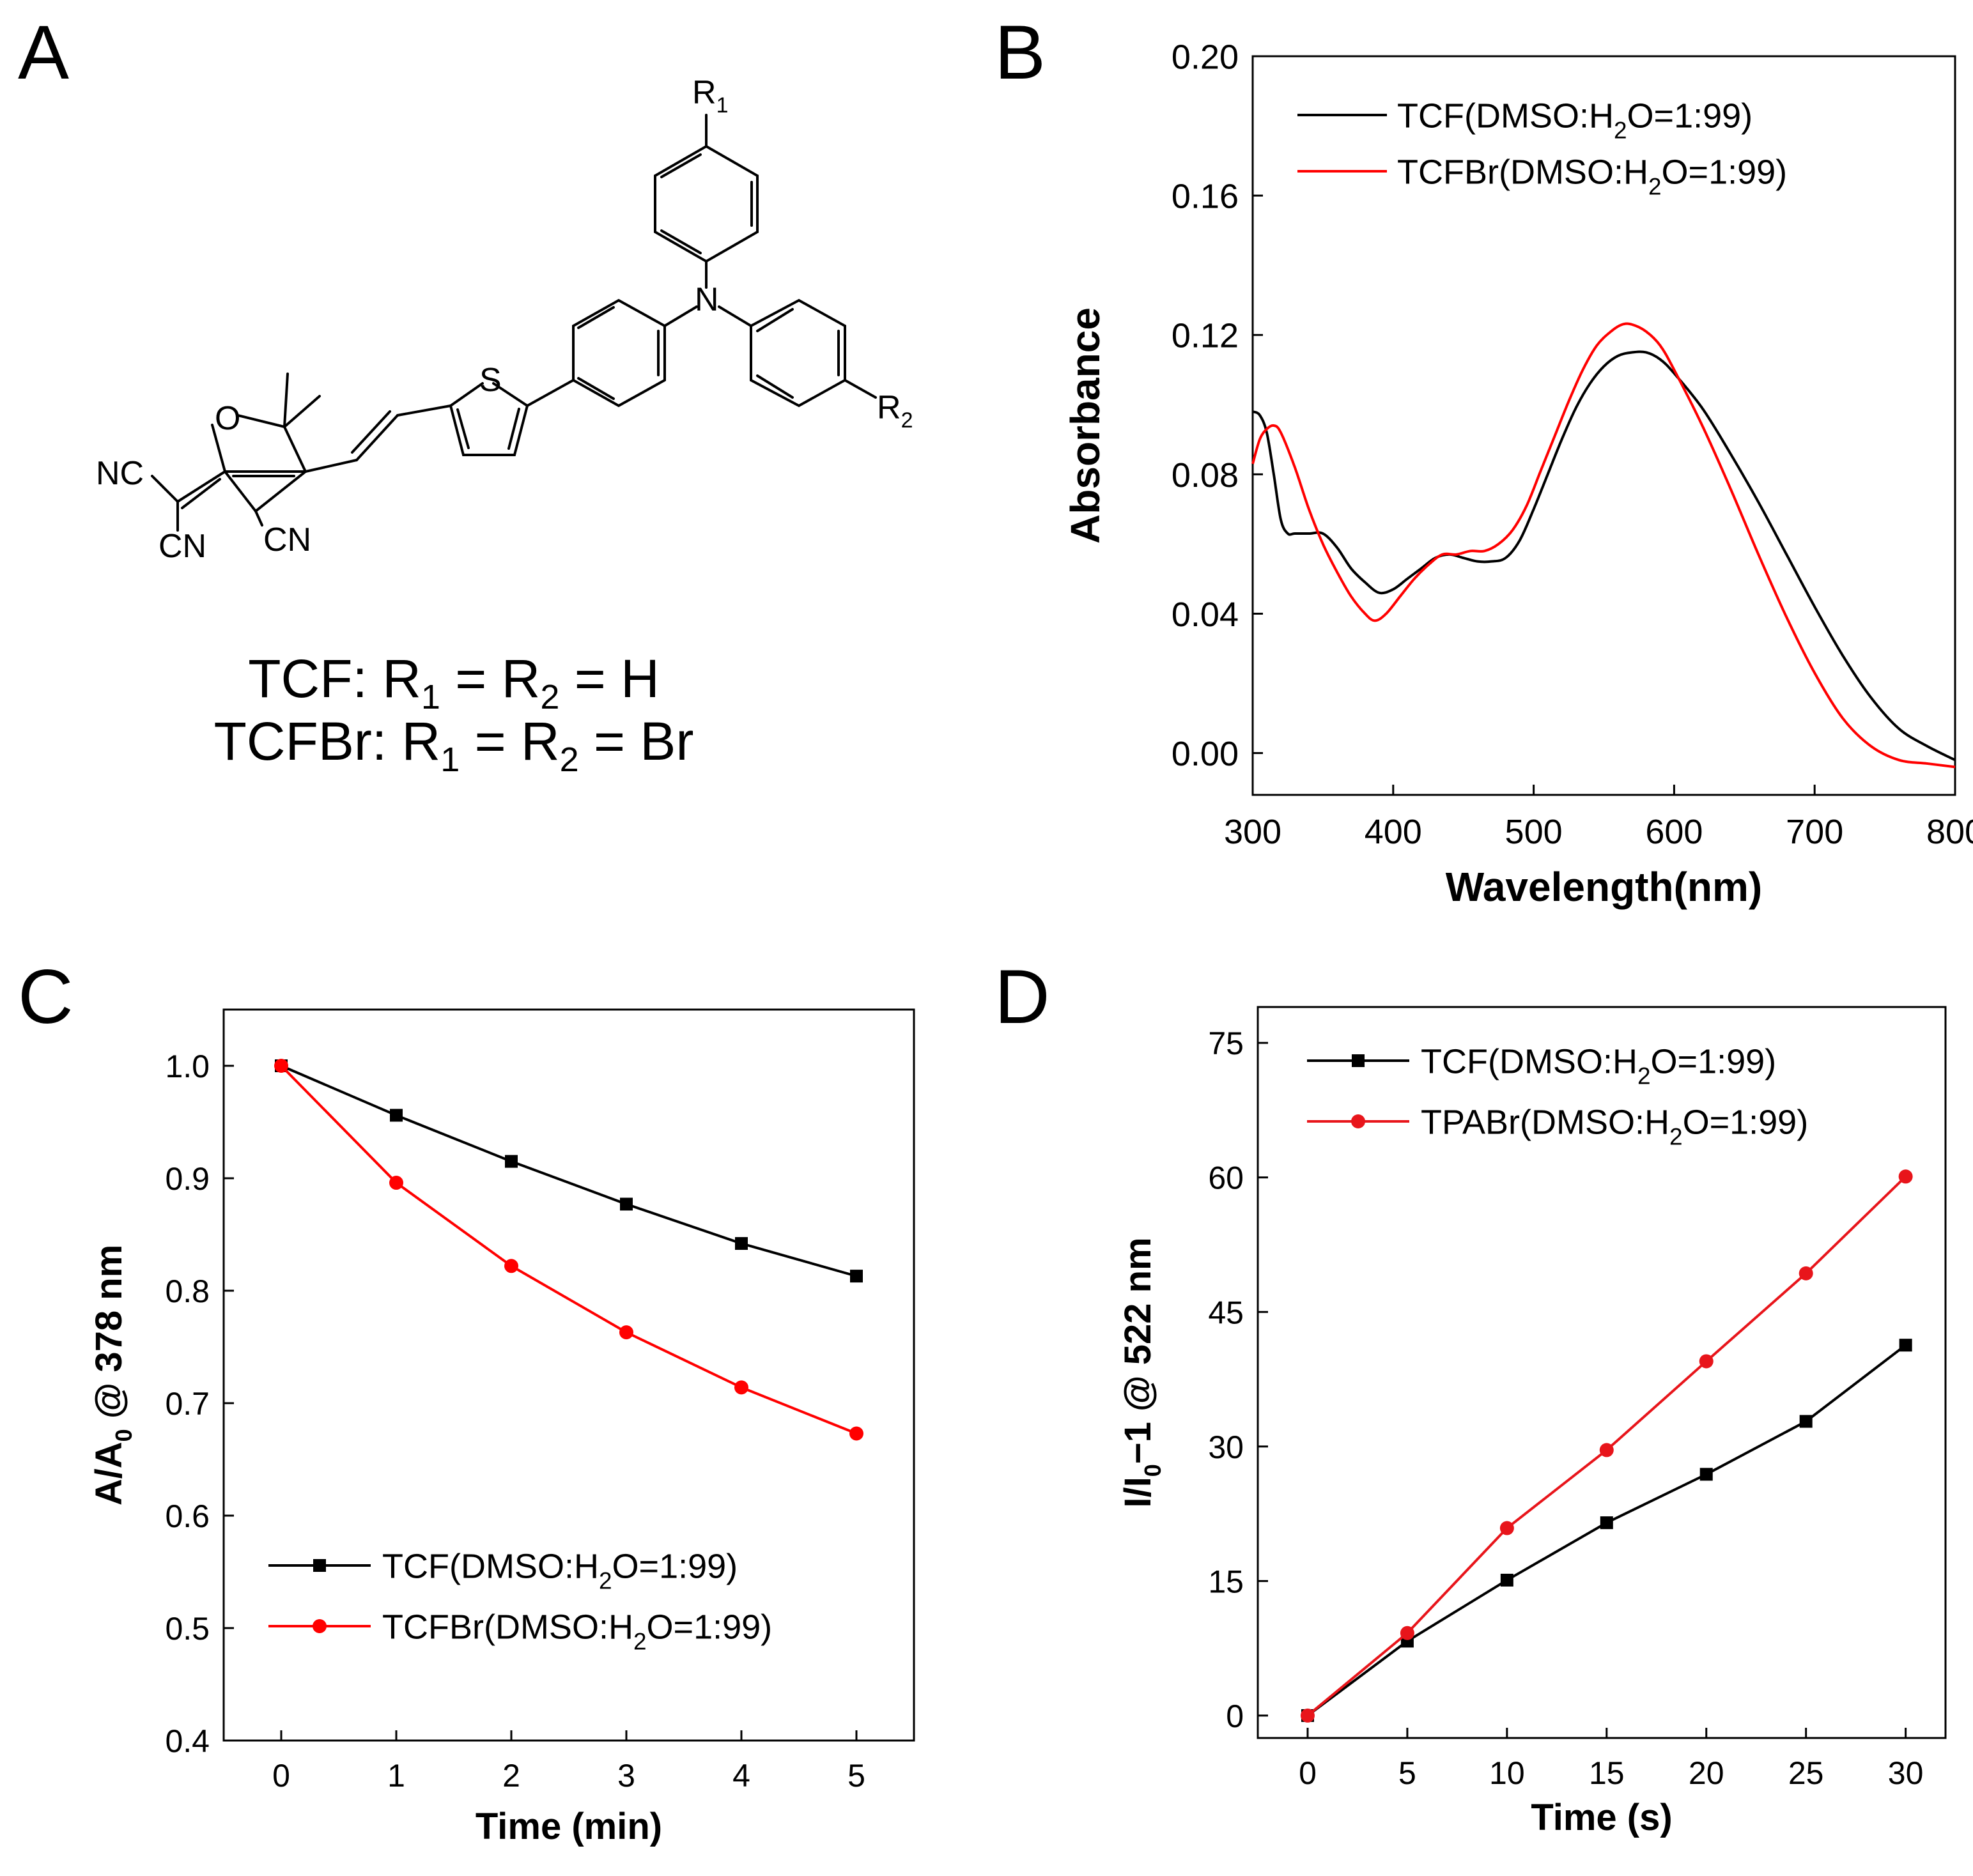  I want to click on y-tick-label: 0.16, so click(1205, 197).